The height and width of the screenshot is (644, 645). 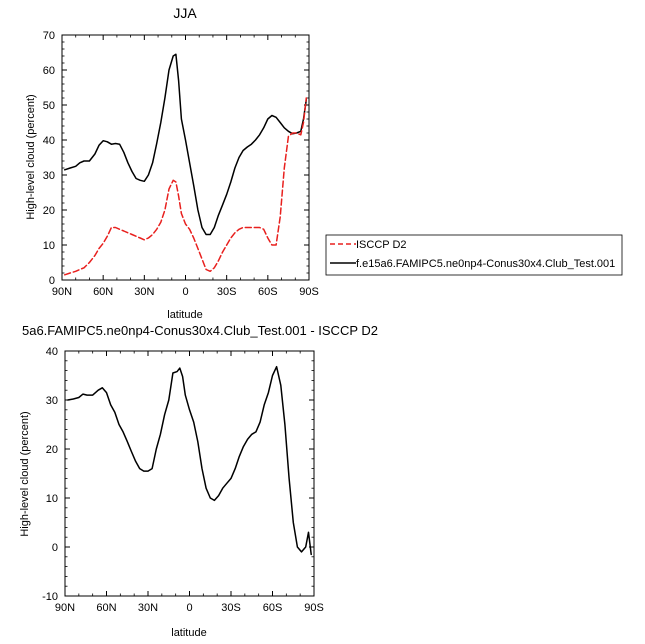 I want to click on top-chart-title: JJA, so click(x=185, y=13).